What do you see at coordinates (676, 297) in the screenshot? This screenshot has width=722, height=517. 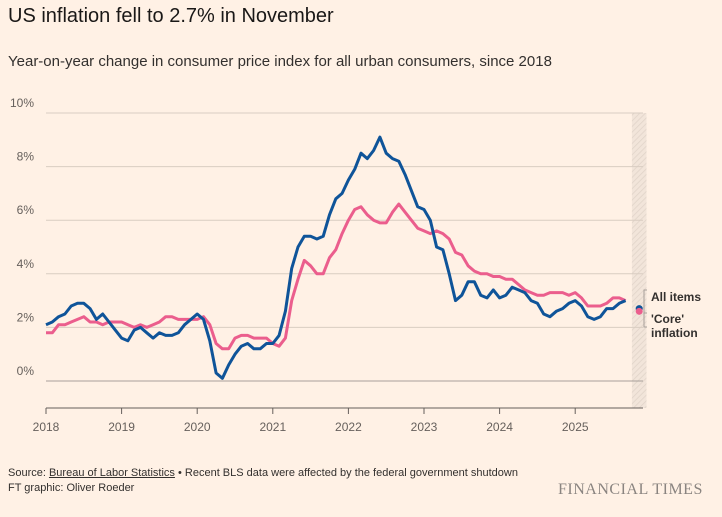 I see `legend-all-items: All items` at bounding box center [676, 297].